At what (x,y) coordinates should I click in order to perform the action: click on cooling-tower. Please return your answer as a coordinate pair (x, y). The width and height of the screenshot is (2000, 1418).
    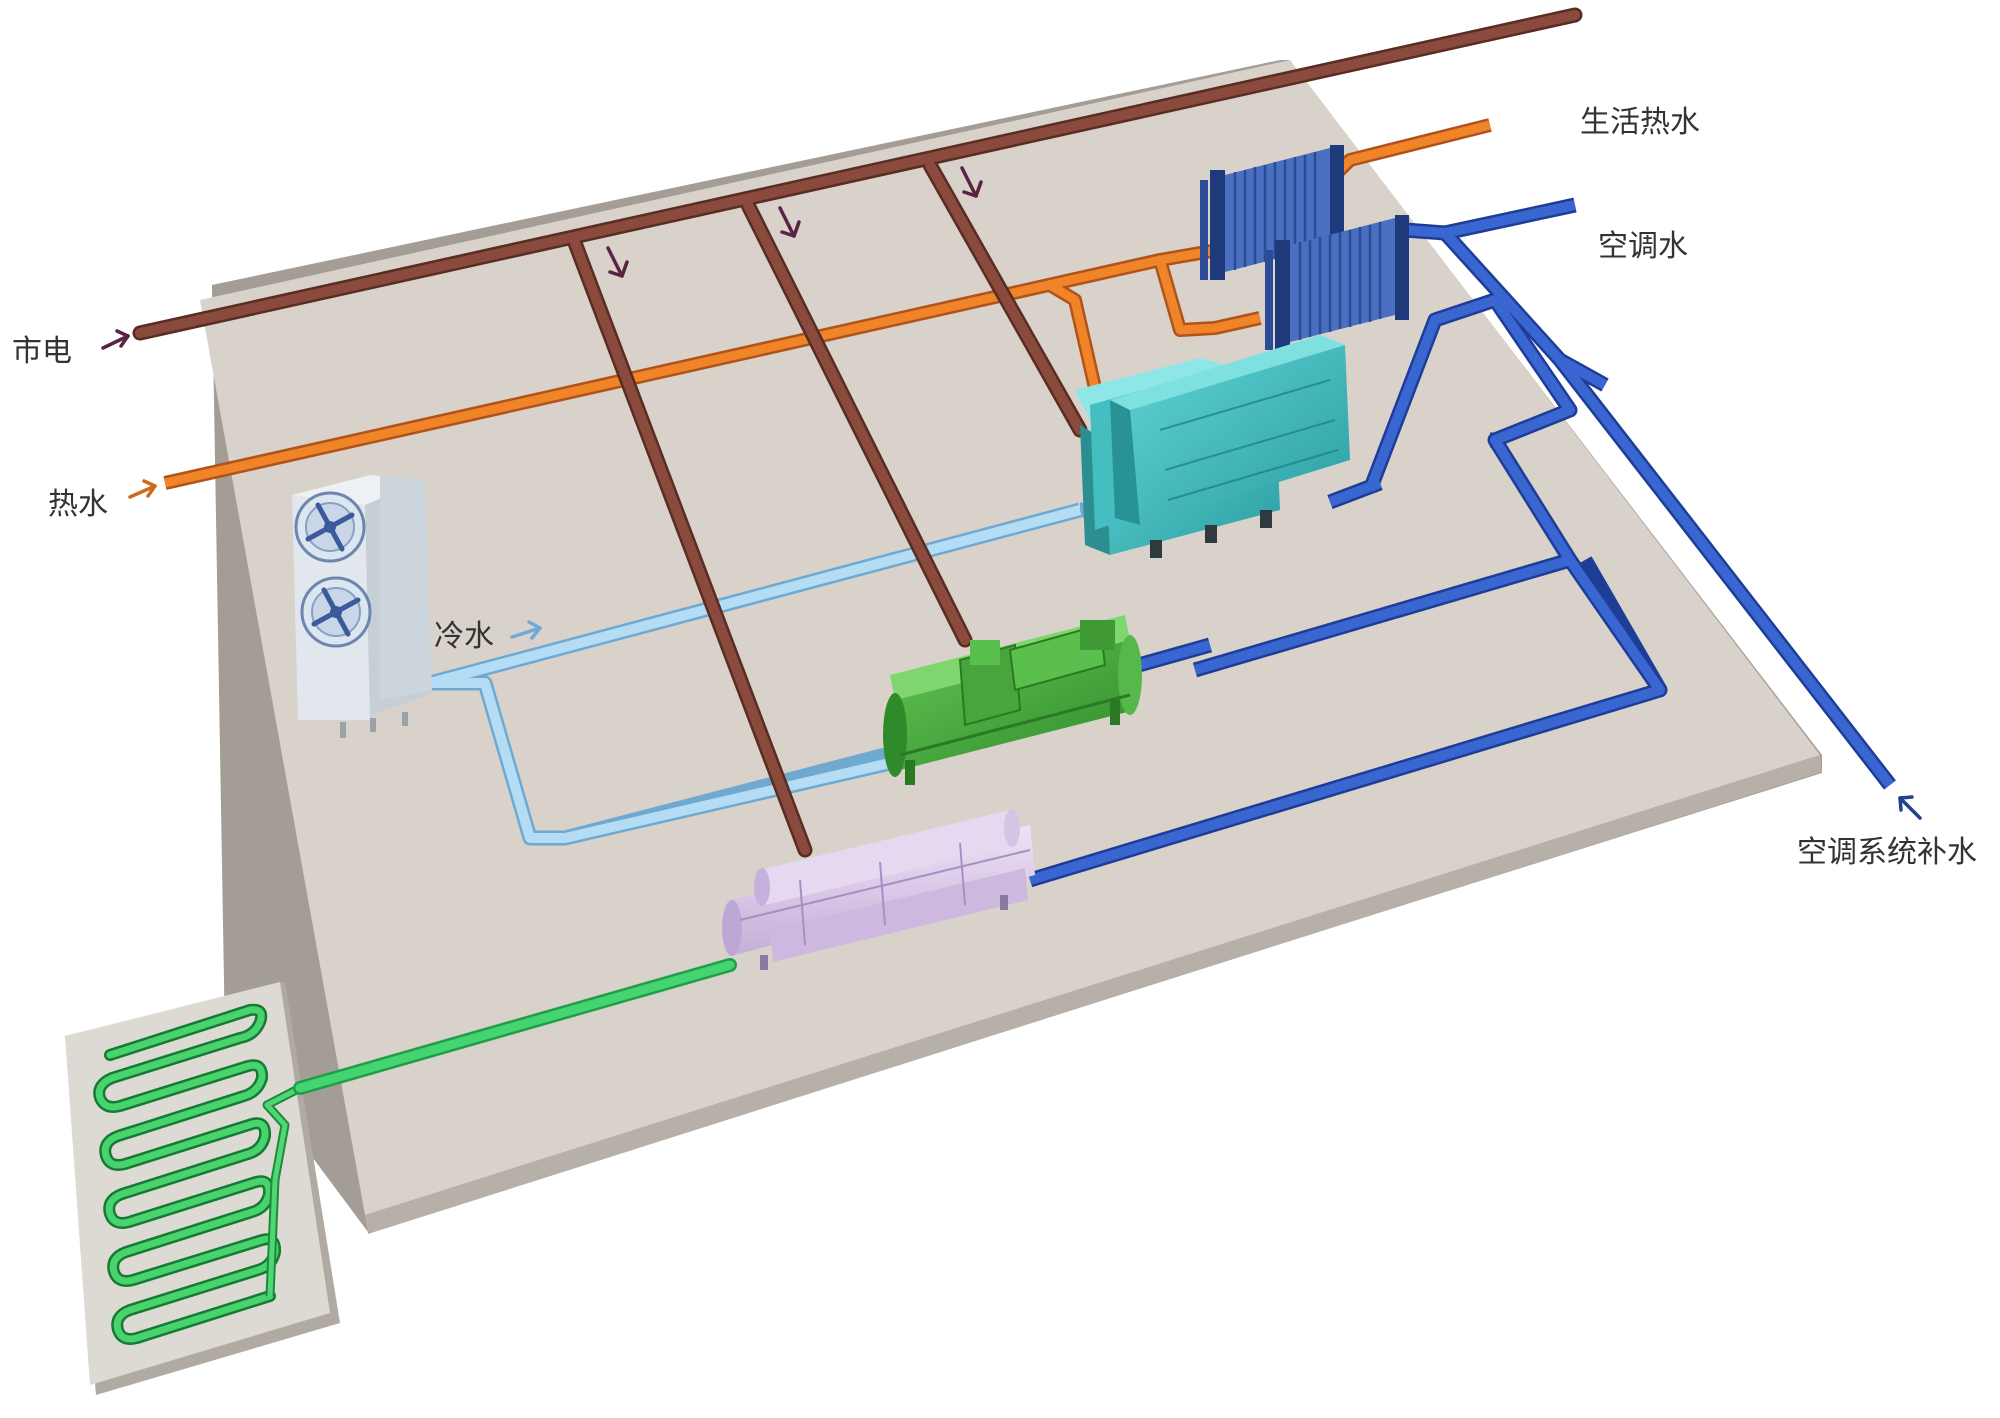
    Looking at the image, I should click on (362, 606).